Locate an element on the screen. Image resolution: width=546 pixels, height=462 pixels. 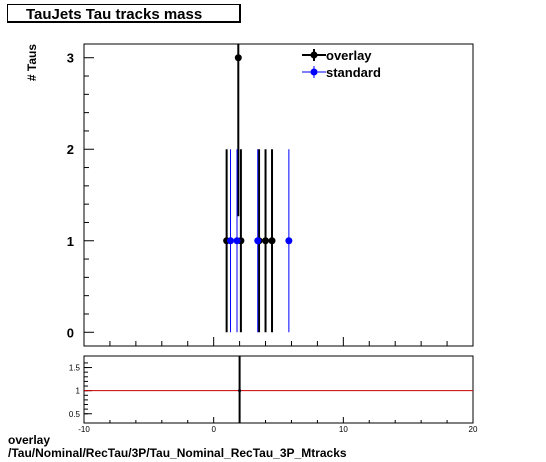
ratio-plot-frame is located at coordinates (278, 389).